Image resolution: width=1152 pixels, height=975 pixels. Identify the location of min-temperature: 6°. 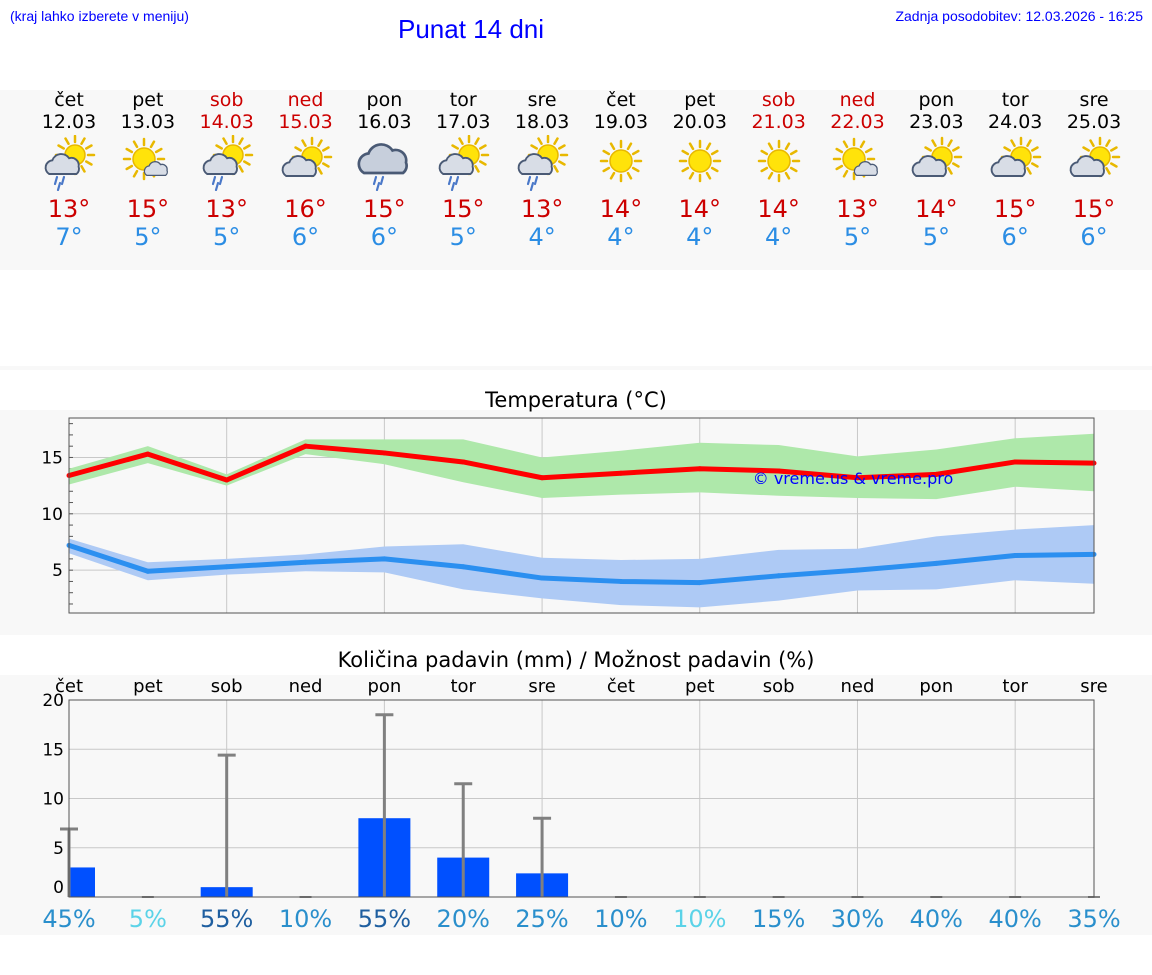
(1094, 237).